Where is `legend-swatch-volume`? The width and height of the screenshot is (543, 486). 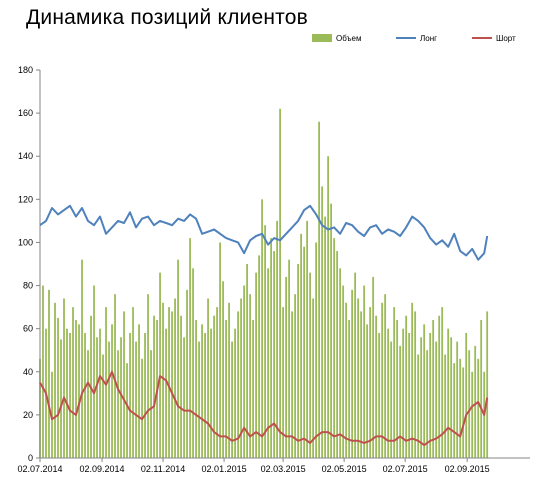 legend-swatch-volume is located at coordinates (322, 38).